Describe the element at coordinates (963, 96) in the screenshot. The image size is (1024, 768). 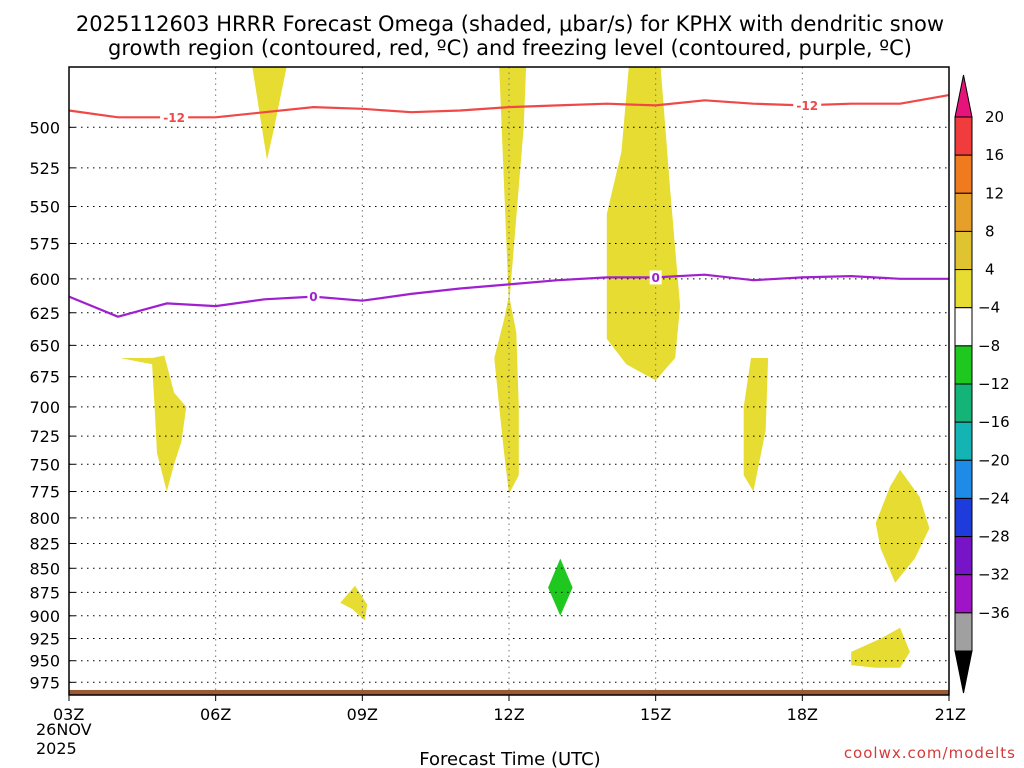
I see `colorbar-top-extend` at that location.